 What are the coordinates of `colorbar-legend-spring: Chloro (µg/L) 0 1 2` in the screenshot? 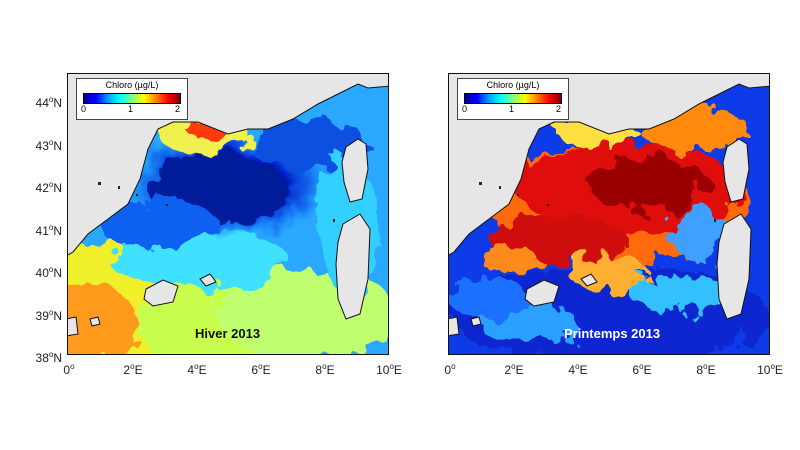 It's located at (513, 99).